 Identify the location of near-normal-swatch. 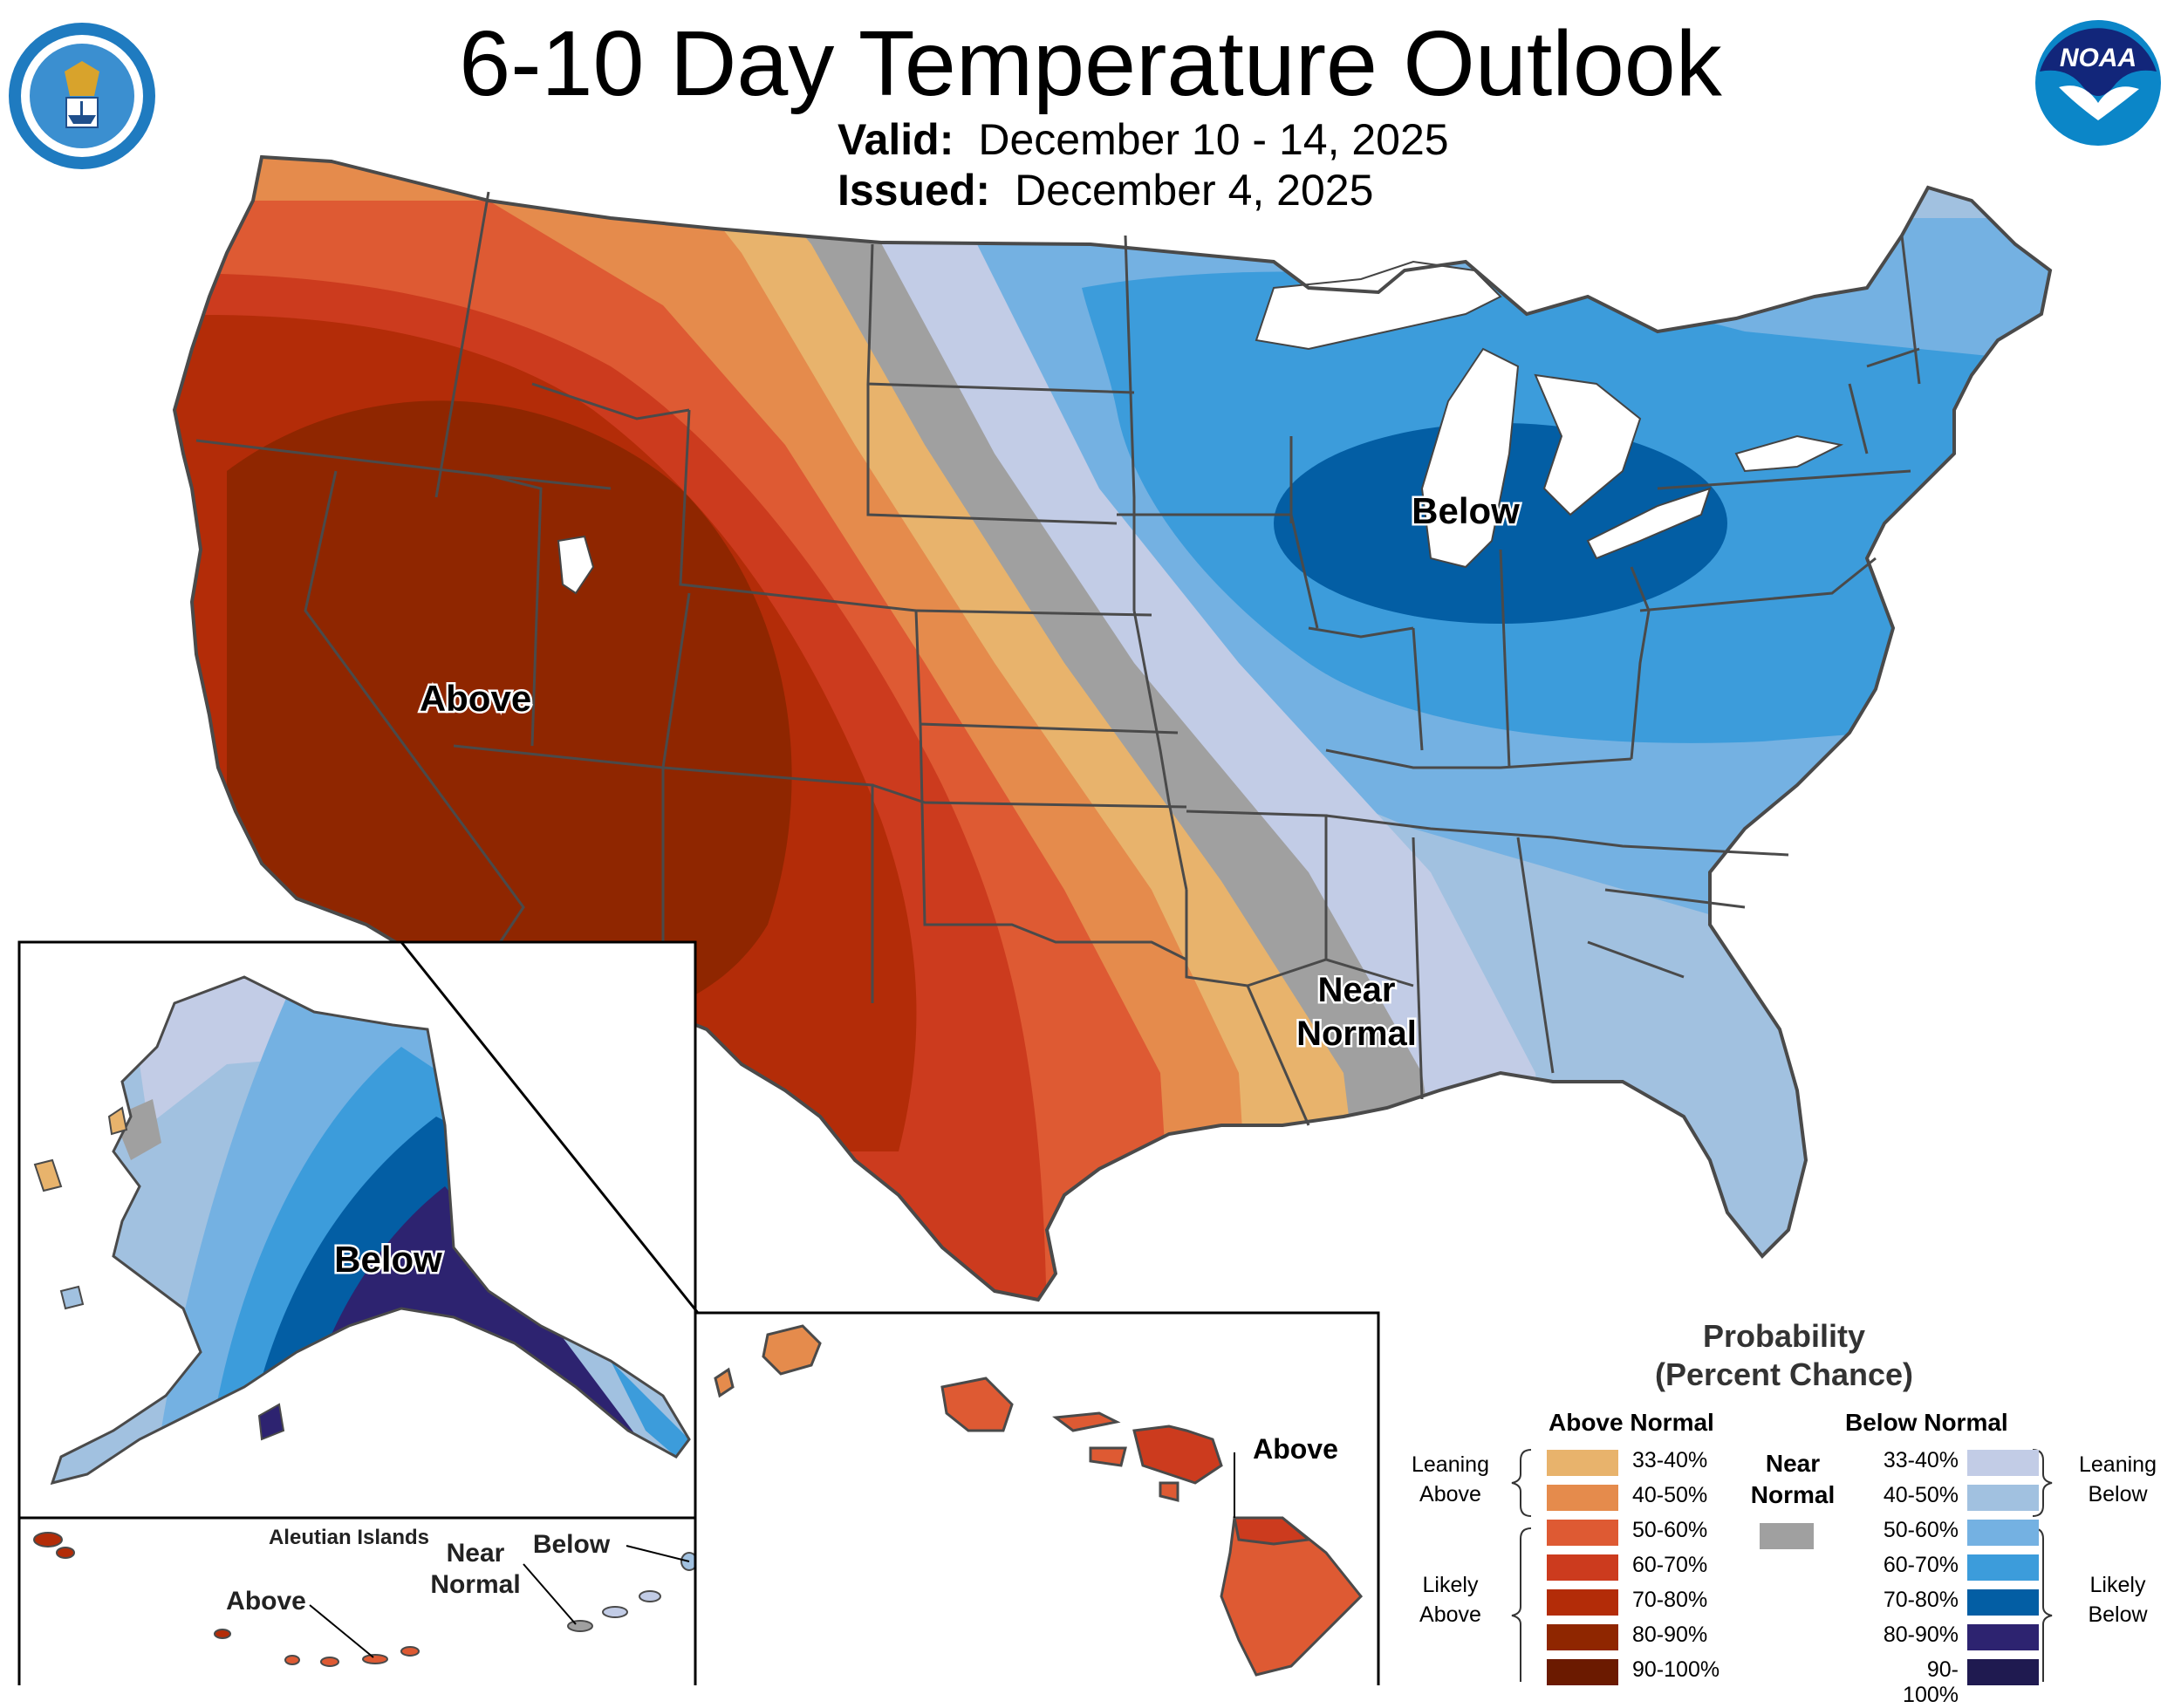
(1787, 1536).